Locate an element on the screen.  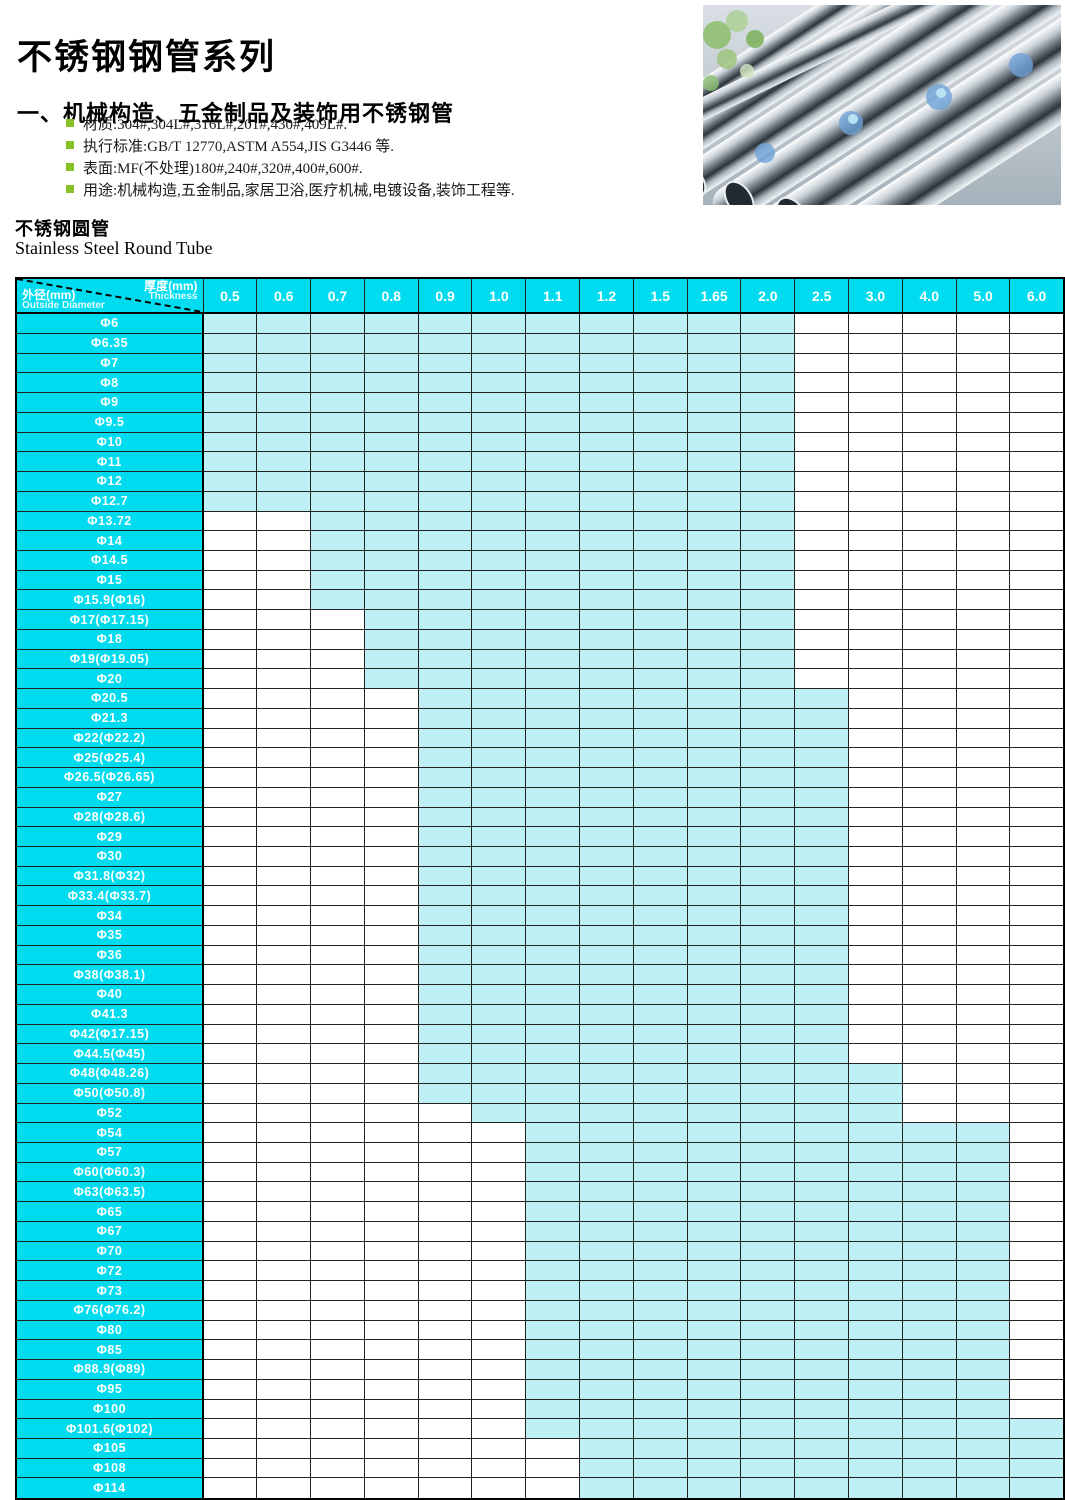
row-label: Φ6 is located at coordinates (109, 323).